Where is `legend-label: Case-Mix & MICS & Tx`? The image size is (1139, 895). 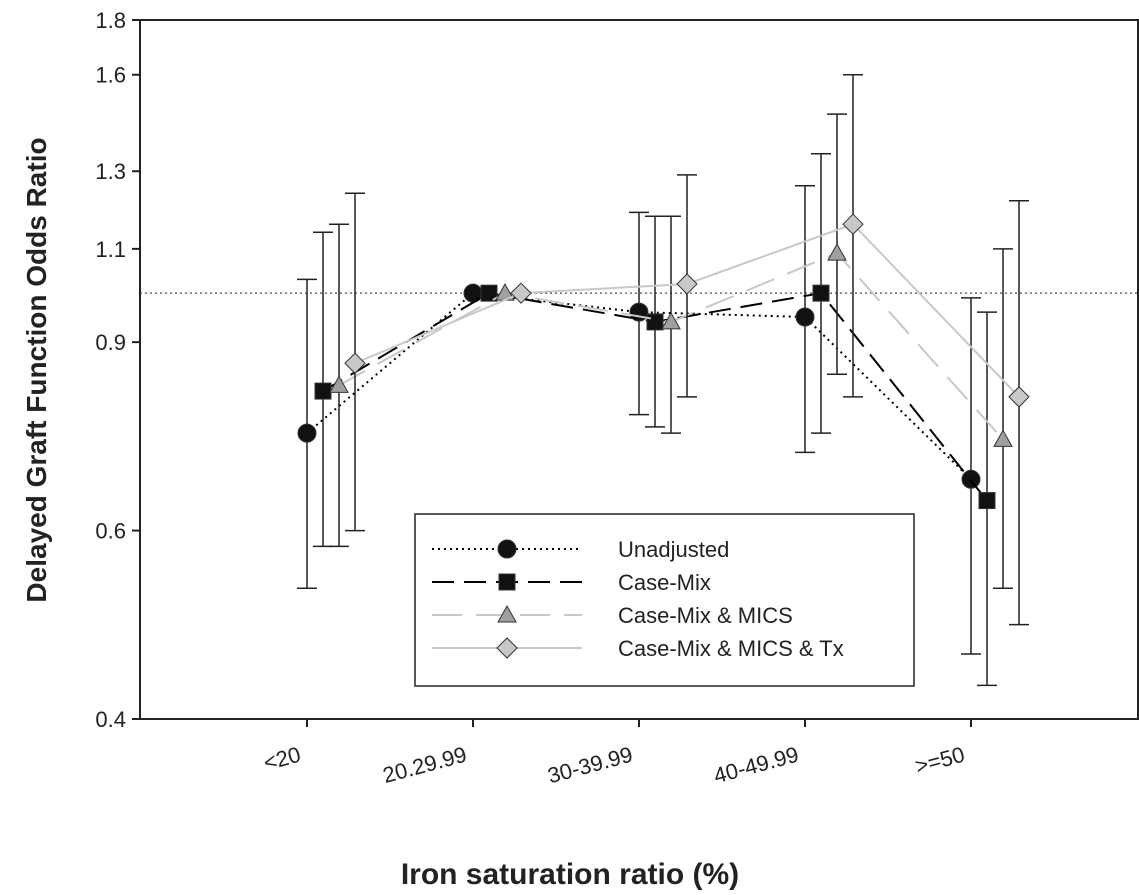 legend-label: Case-Mix & MICS & Tx is located at coordinates (731, 648).